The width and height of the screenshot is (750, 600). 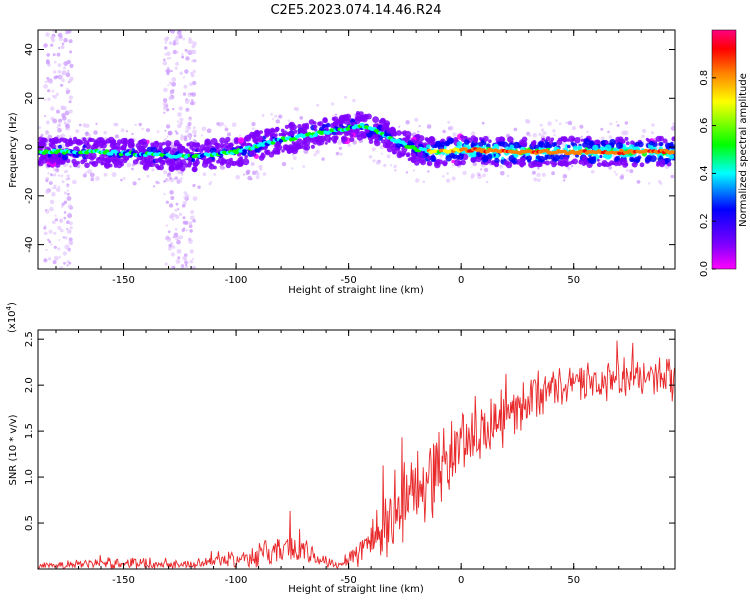 What do you see at coordinates (29, 147) in the screenshot?
I see `spectrogram-y-tick-label: 0` at bounding box center [29, 147].